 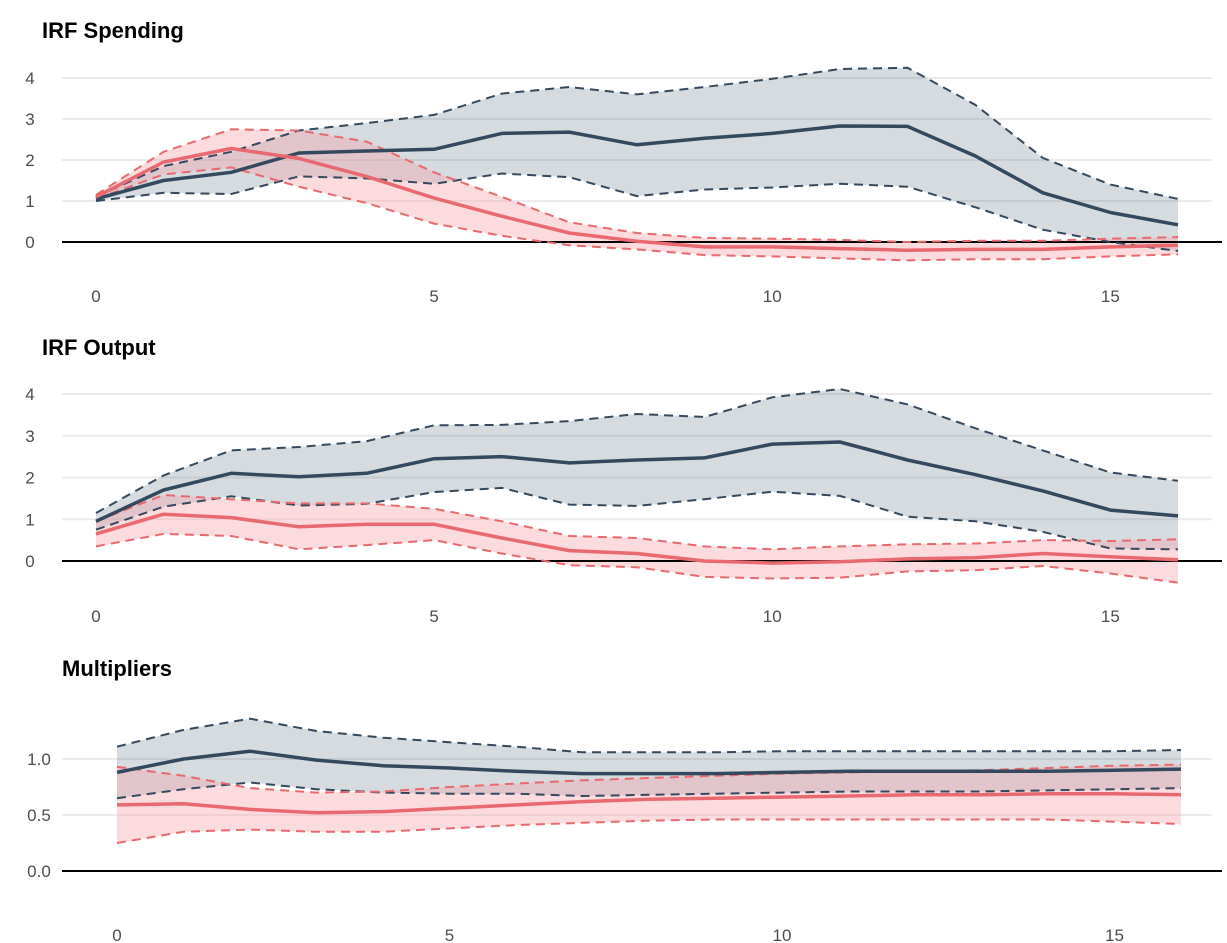 I want to click on y-tick-label: 0.5, so click(x=39, y=815).